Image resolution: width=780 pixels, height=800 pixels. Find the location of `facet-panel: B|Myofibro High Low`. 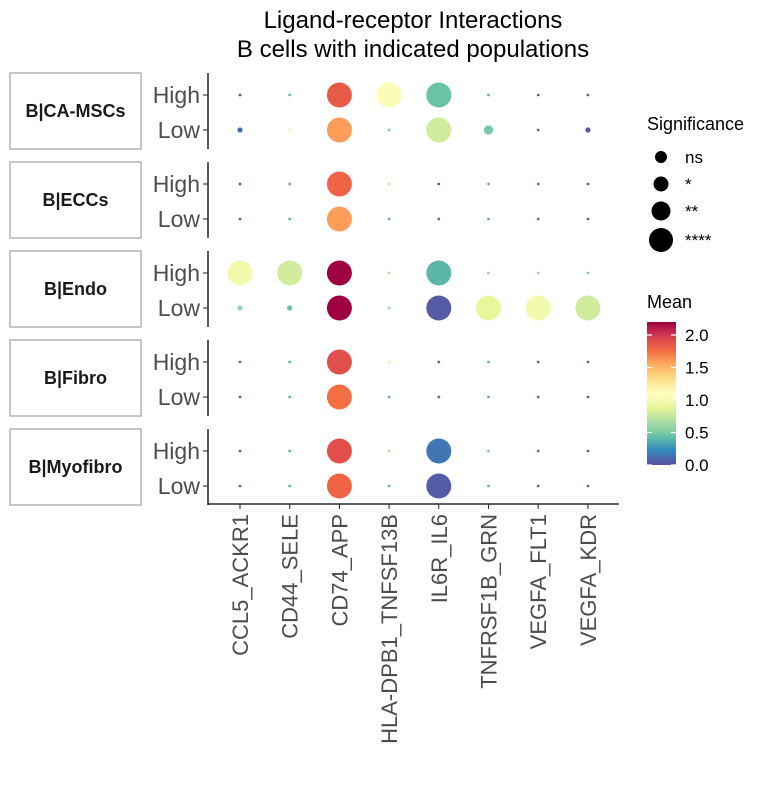

facet-panel: B|Myofibro High Low is located at coordinates (299, 467).